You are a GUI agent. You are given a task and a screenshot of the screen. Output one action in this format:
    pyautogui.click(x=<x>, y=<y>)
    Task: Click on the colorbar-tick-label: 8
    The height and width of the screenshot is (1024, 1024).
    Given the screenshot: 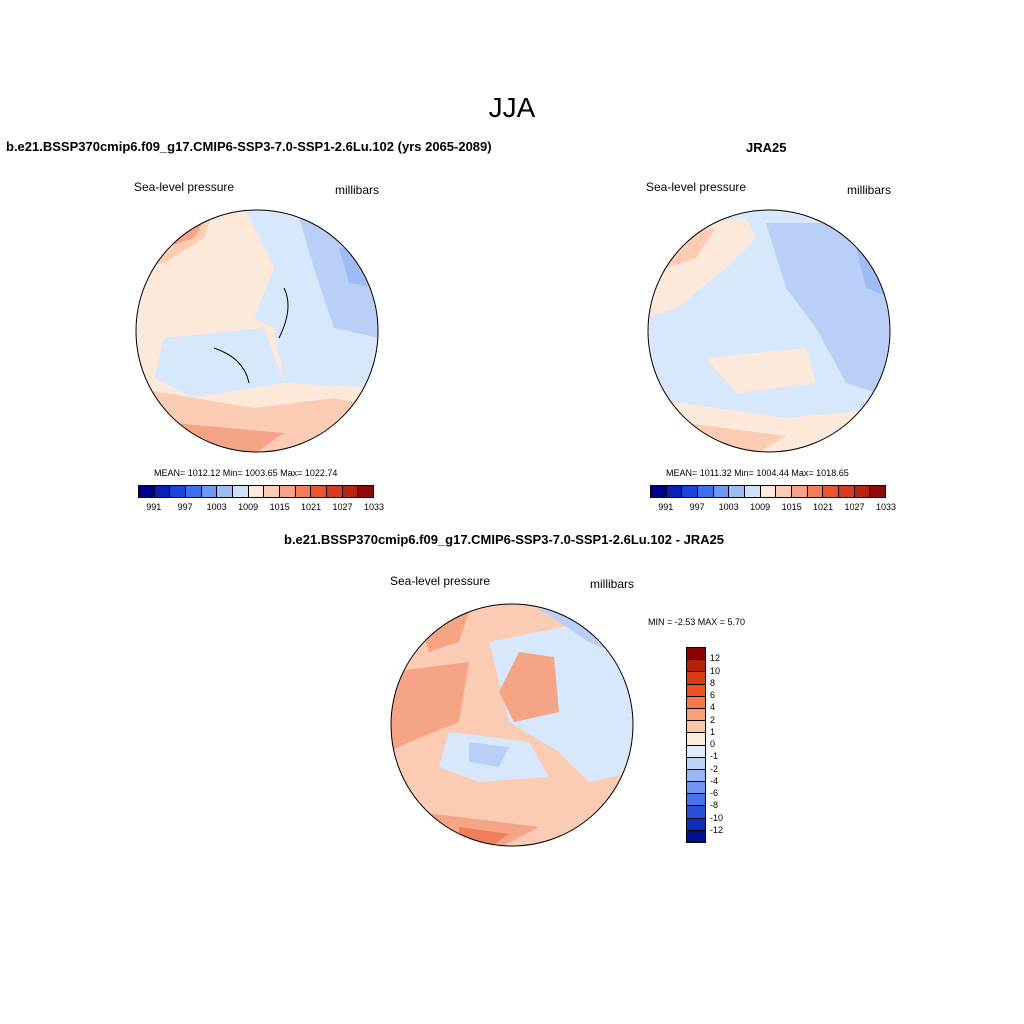 What is the action you would take?
    pyautogui.click(x=713, y=682)
    